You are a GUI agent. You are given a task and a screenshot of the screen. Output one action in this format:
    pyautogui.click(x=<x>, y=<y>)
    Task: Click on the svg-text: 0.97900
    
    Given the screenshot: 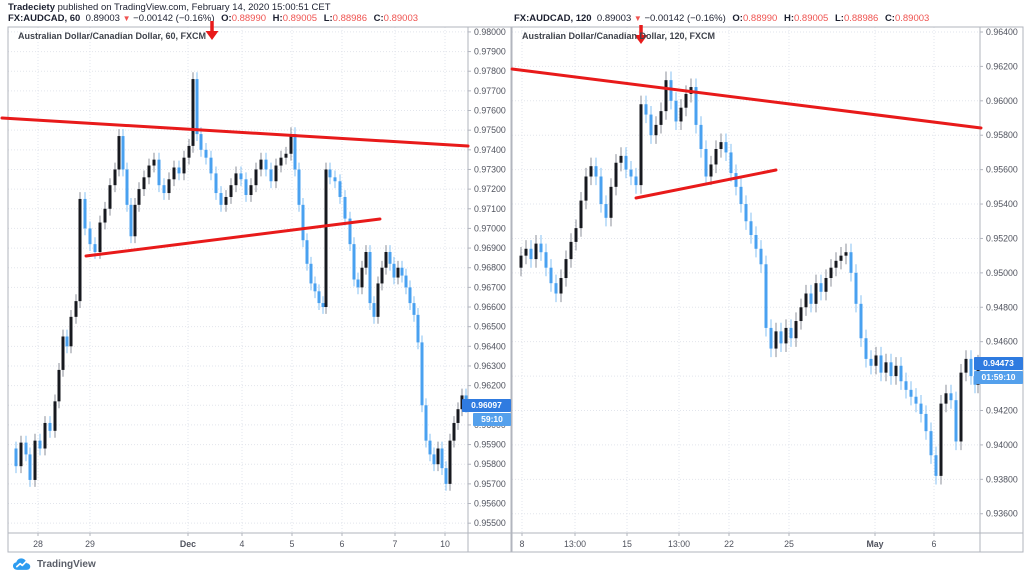 What is the action you would take?
    pyautogui.click(x=490, y=52)
    